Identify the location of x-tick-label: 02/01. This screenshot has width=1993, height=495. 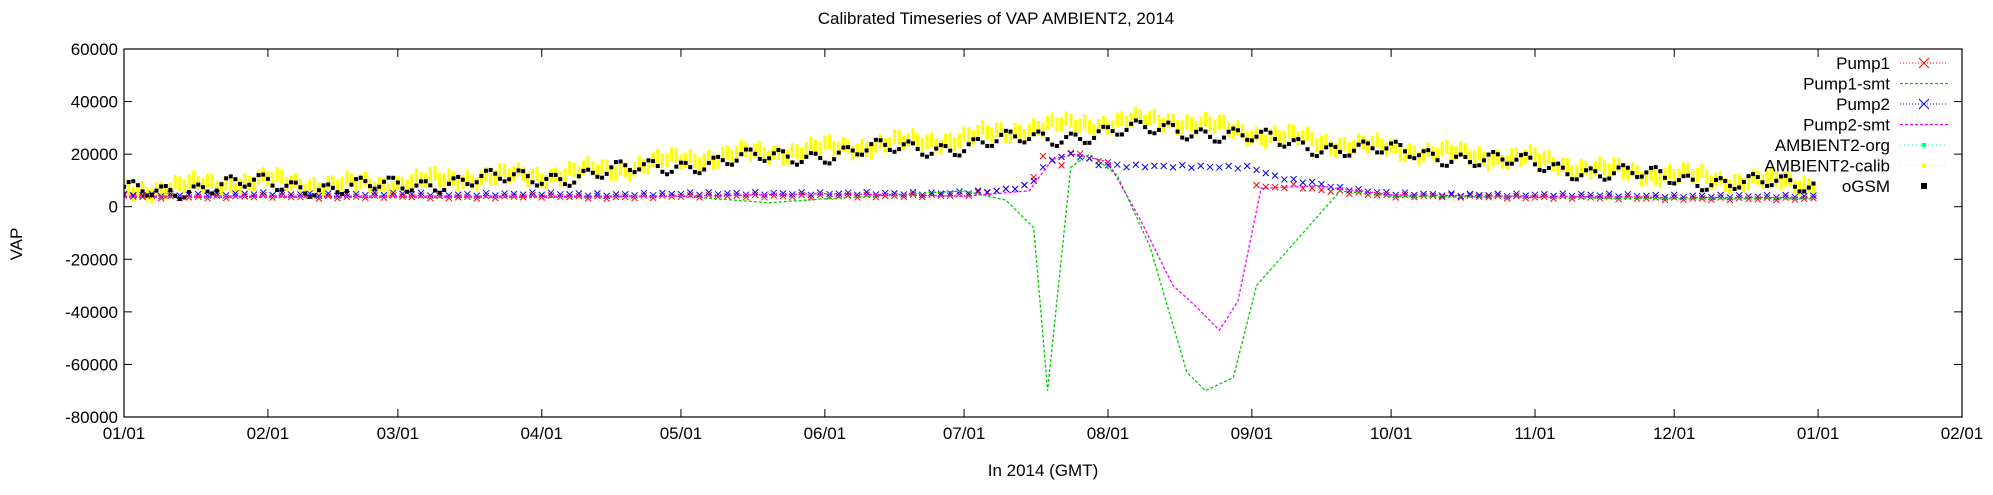
(268, 433).